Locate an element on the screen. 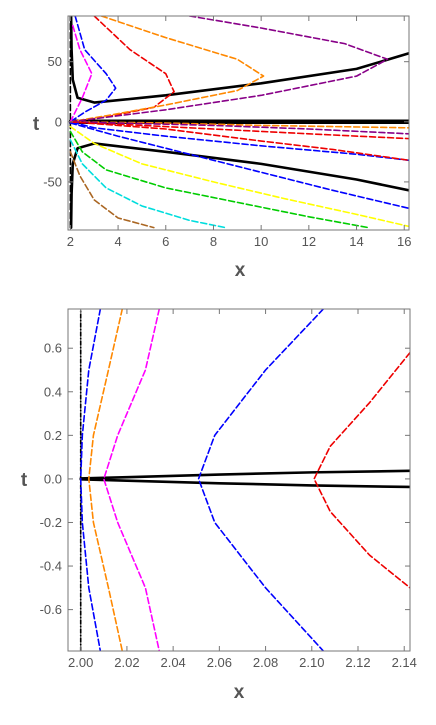 This screenshot has width=436, height=725. x-tick-label: 16 is located at coordinates (404, 241).